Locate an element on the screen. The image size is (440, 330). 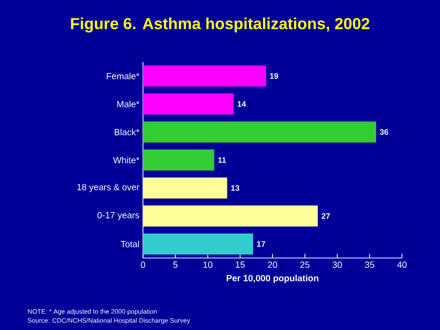
chart-title: Figure 6. Asthma hospitalizations, 2002 is located at coordinates (220, 25).